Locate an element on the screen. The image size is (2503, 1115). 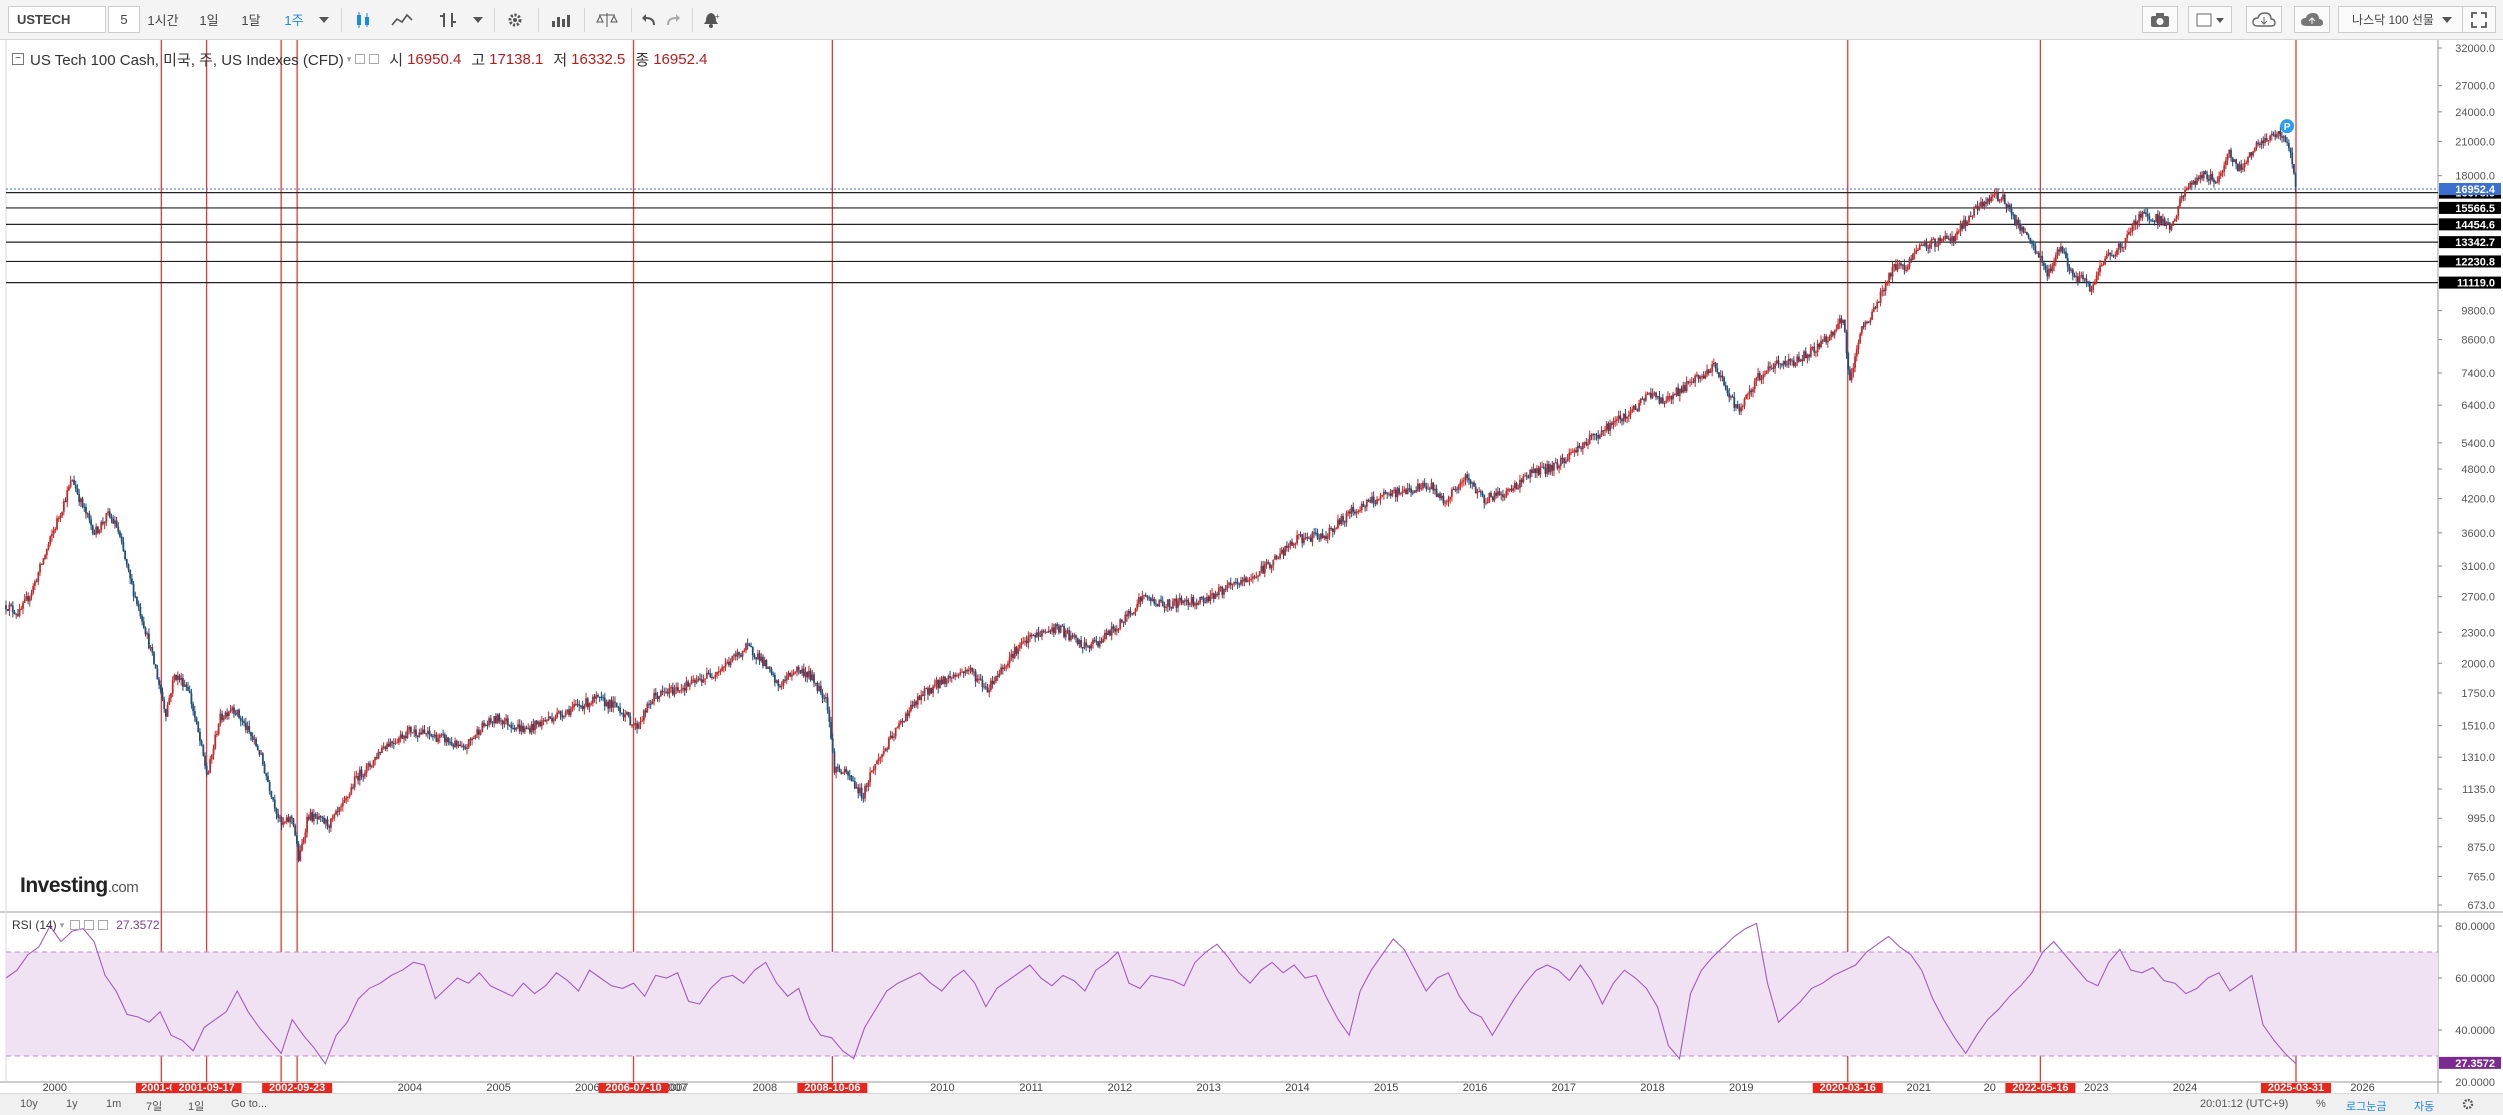
auto-scale-toggle: 자동 is located at coordinates (2424, 1107).